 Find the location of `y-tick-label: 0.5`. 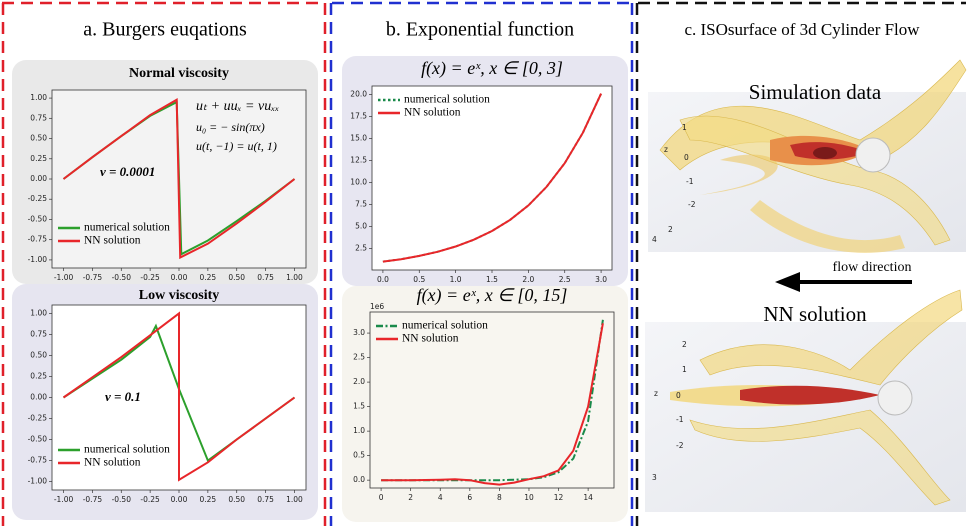

y-tick-label: 0.5 is located at coordinates (359, 455).